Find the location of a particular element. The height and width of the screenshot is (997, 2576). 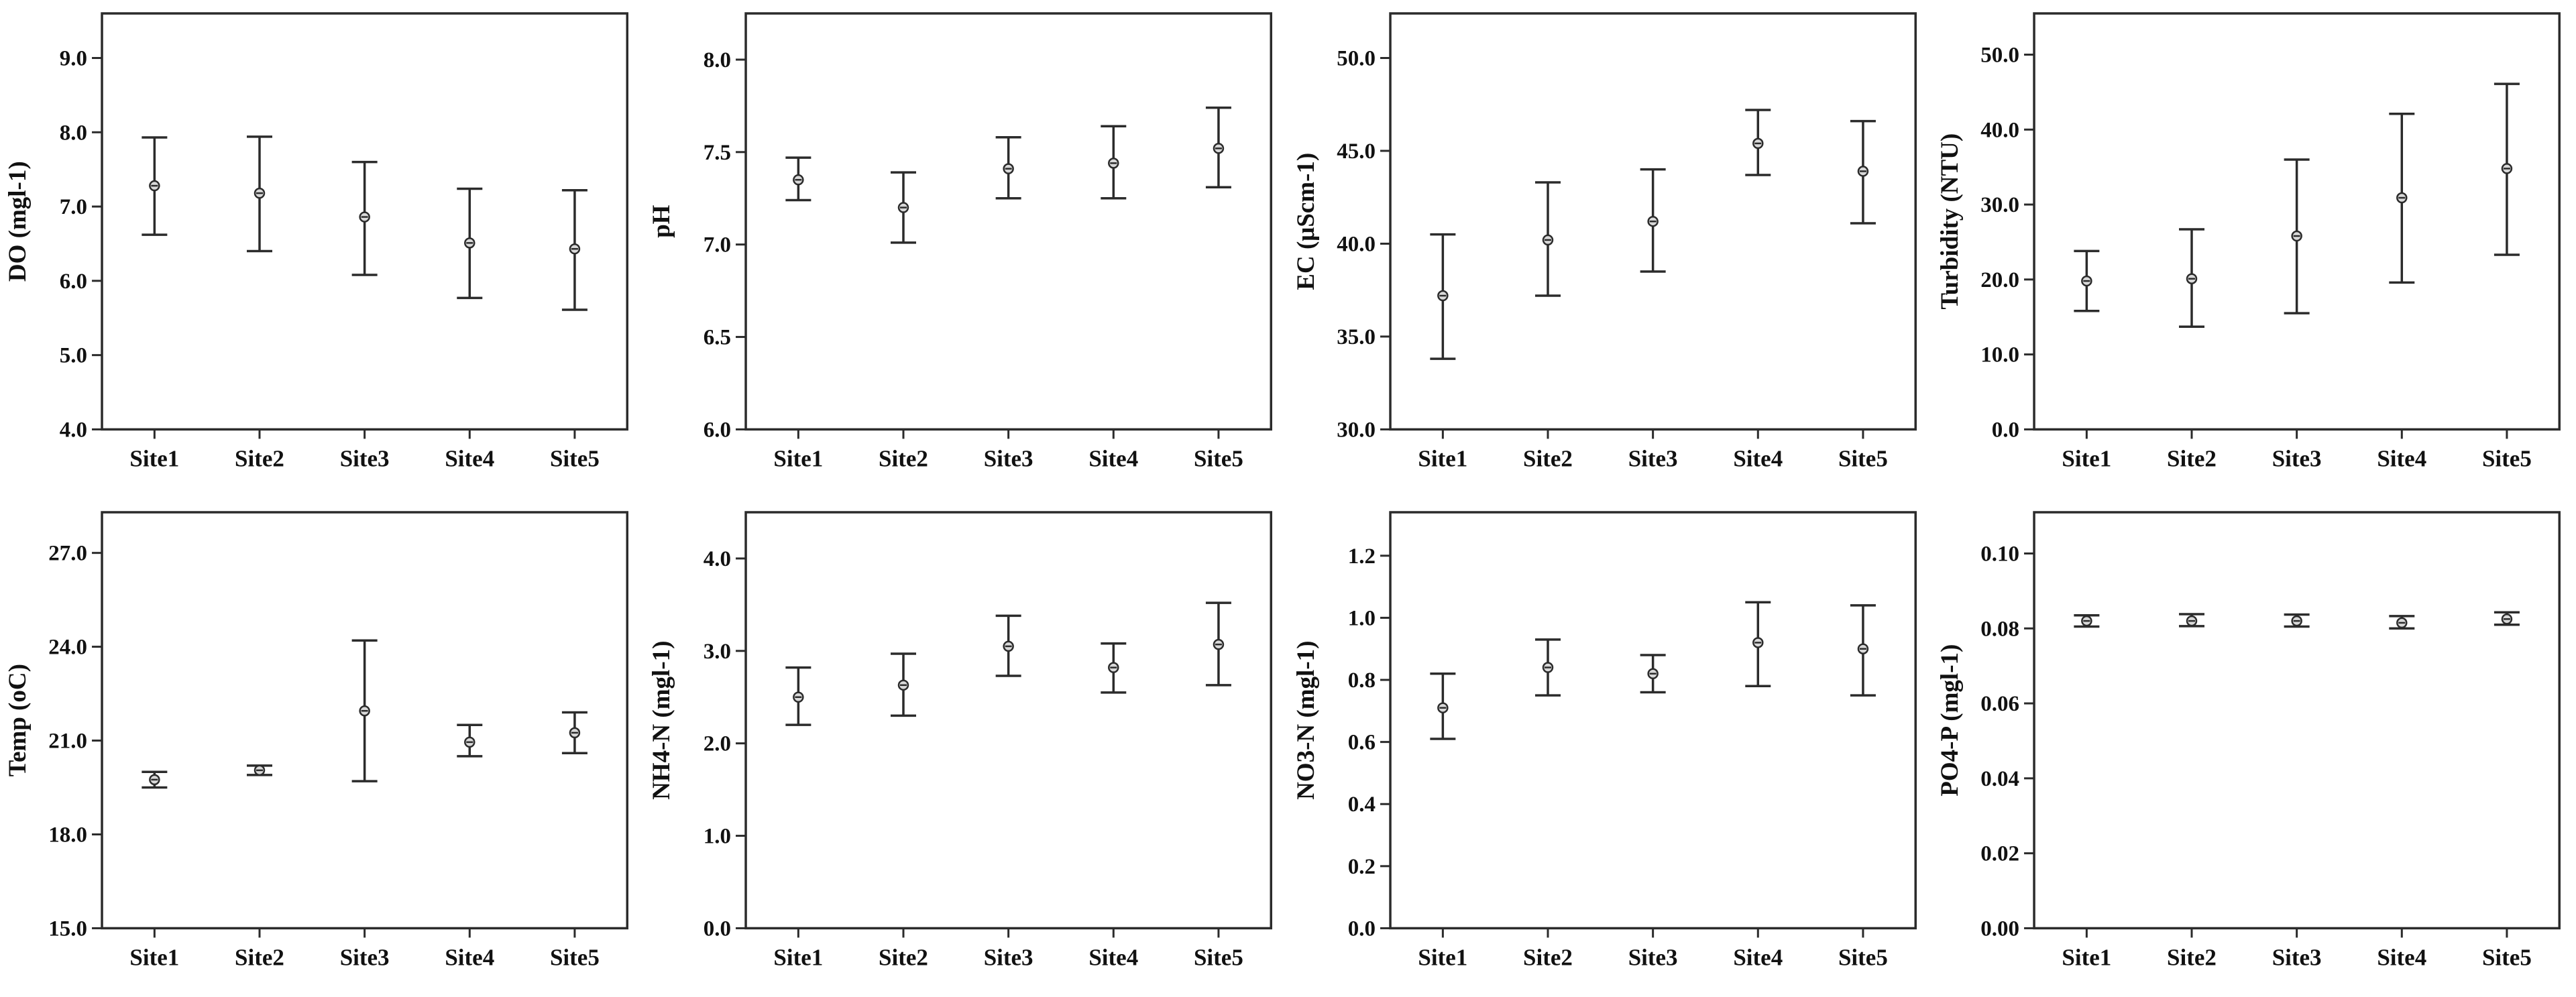

y-tick-label: 50.0 is located at coordinates (1999, 55).